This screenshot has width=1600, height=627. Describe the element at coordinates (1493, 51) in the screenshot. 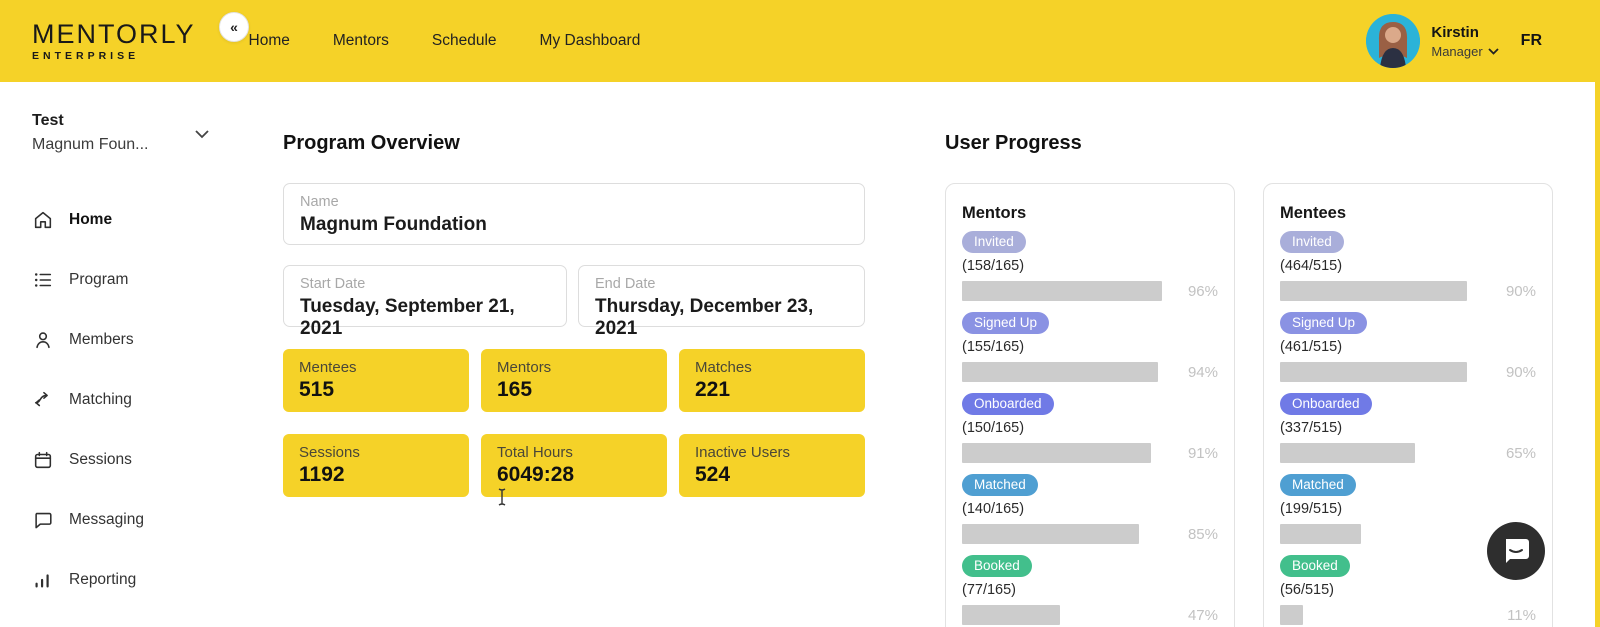

I see `chevron-down-icon` at that location.